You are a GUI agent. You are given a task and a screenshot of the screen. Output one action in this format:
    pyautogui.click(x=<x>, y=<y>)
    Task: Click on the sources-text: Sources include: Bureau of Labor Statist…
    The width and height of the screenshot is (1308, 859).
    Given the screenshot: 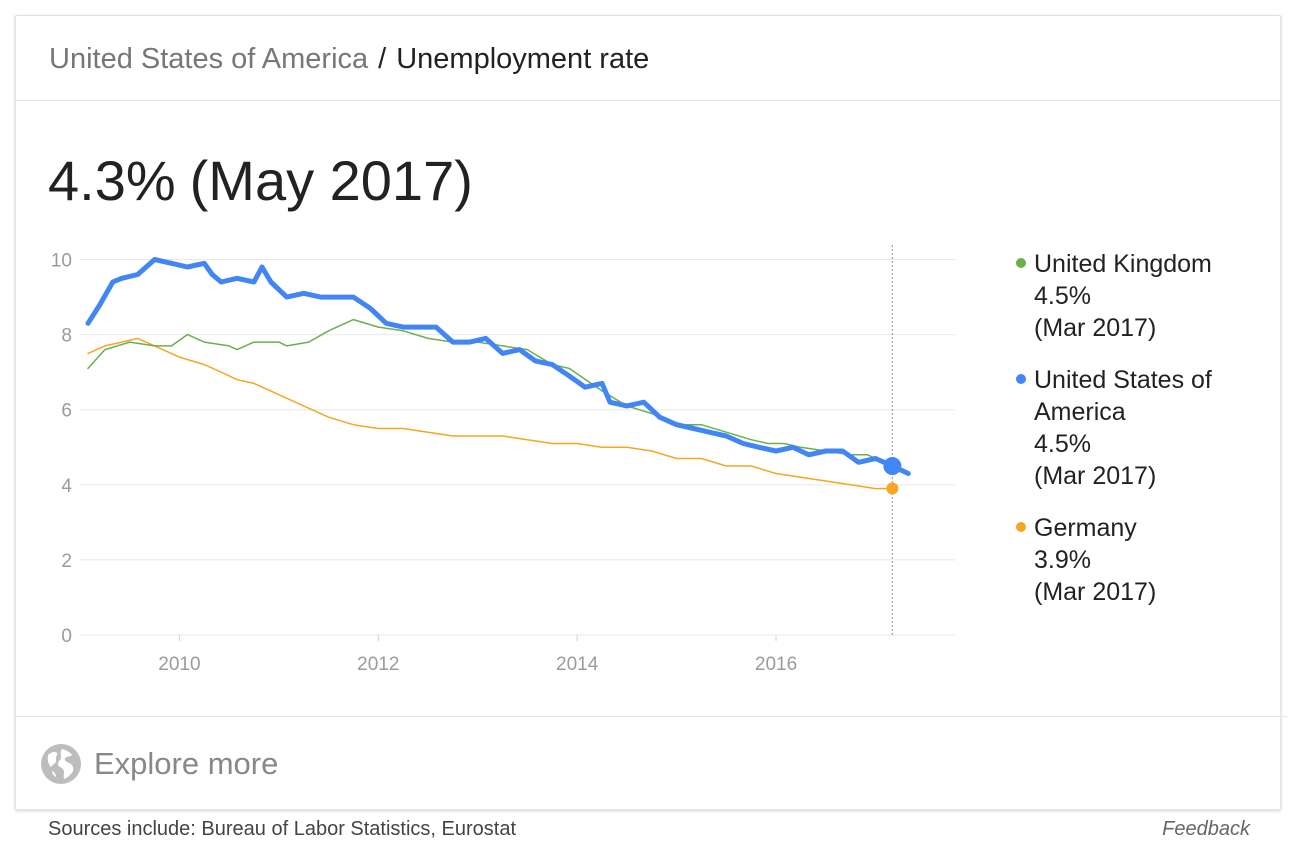 What is the action you would take?
    pyautogui.click(x=282, y=829)
    